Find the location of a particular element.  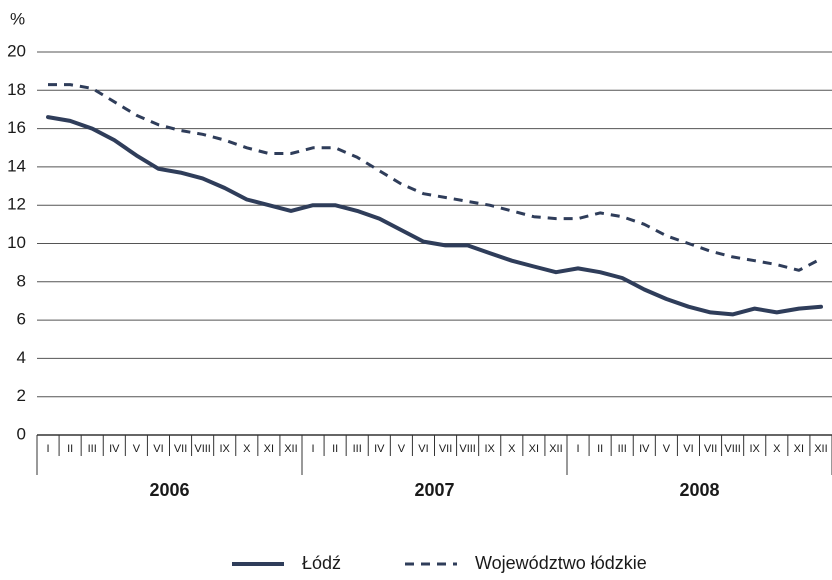

y-tick-label: 4 is located at coordinates (21, 357).